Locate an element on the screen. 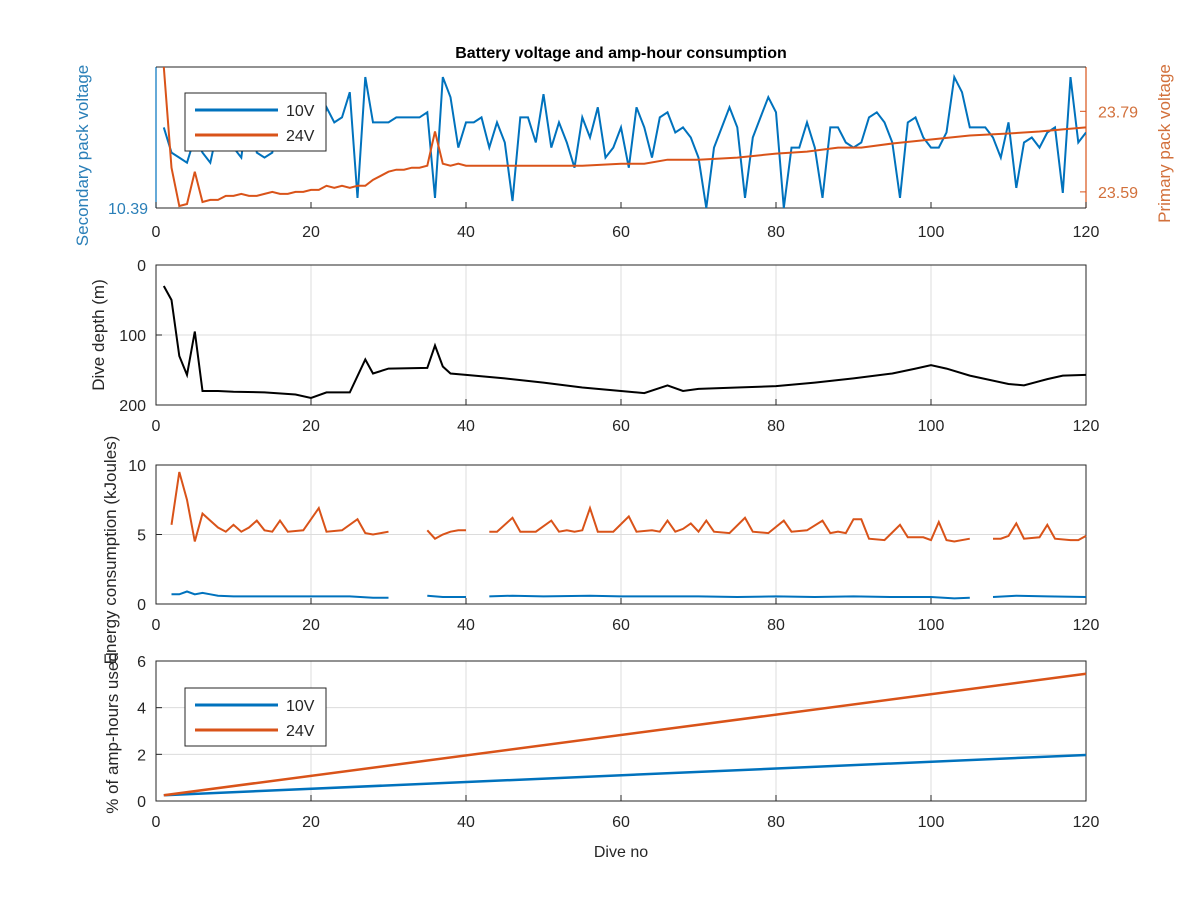 This screenshot has height=900, width=1200. right-y-axis-label: Primary pack voltage is located at coordinates (1164, 143).